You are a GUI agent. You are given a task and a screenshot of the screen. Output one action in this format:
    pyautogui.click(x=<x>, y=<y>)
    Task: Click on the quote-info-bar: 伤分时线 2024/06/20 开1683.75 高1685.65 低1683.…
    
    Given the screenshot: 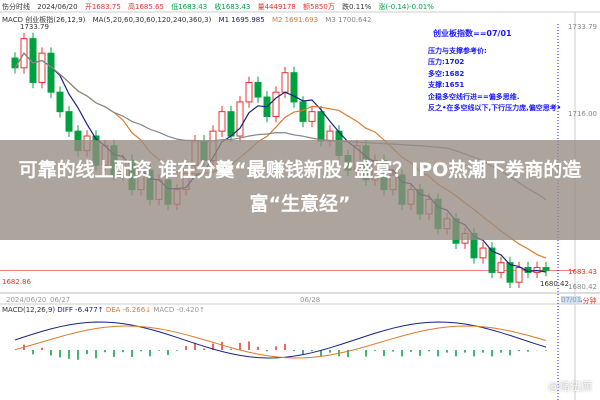 What is the action you would take?
    pyautogui.click(x=282, y=7)
    